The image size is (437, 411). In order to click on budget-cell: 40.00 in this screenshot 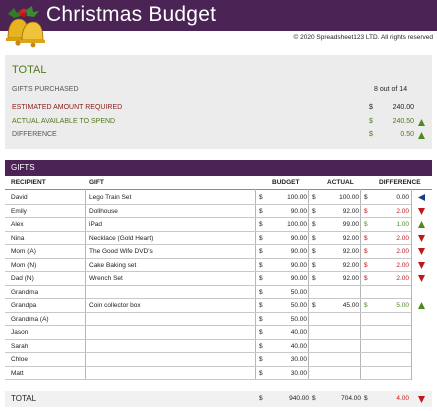, I will do `click(298, 346)`.